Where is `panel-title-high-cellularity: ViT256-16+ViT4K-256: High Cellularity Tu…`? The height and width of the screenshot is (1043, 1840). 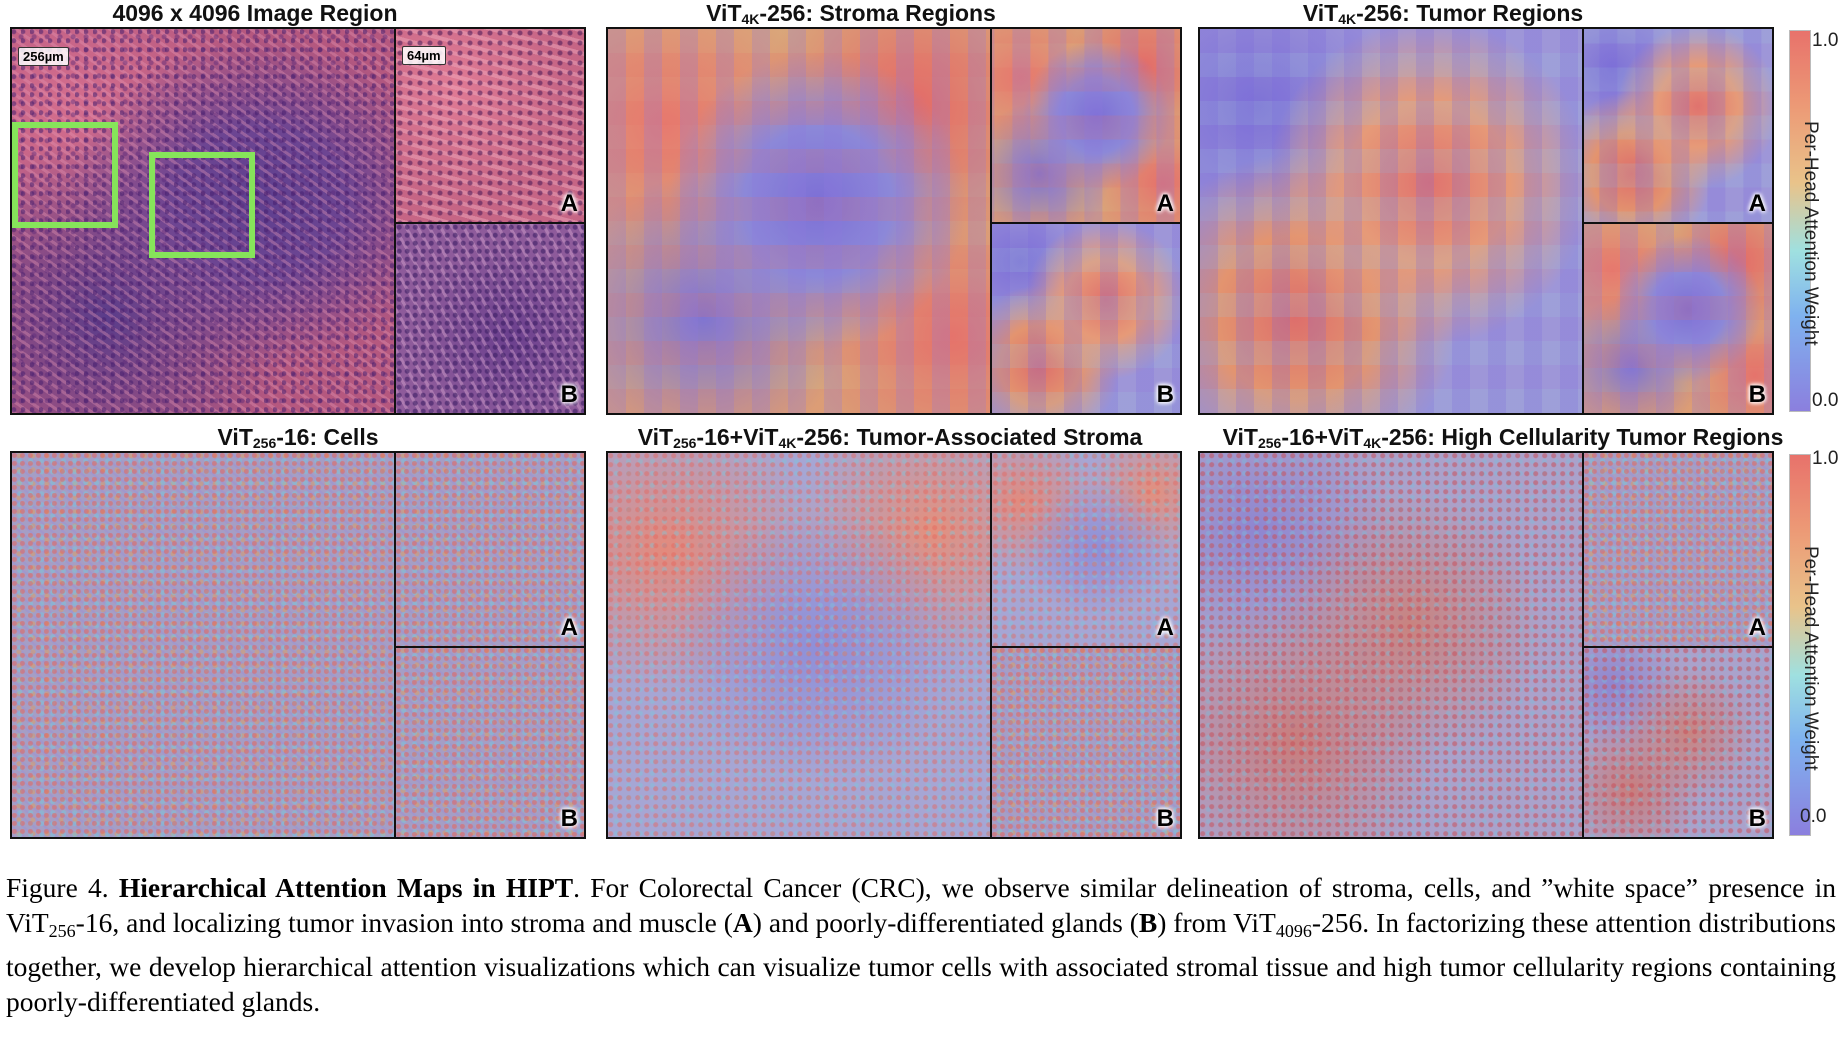 panel-title-high-cellularity: ViT256-16+ViT4K-256: High Cellularity Tu… is located at coordinates (1503, 437).